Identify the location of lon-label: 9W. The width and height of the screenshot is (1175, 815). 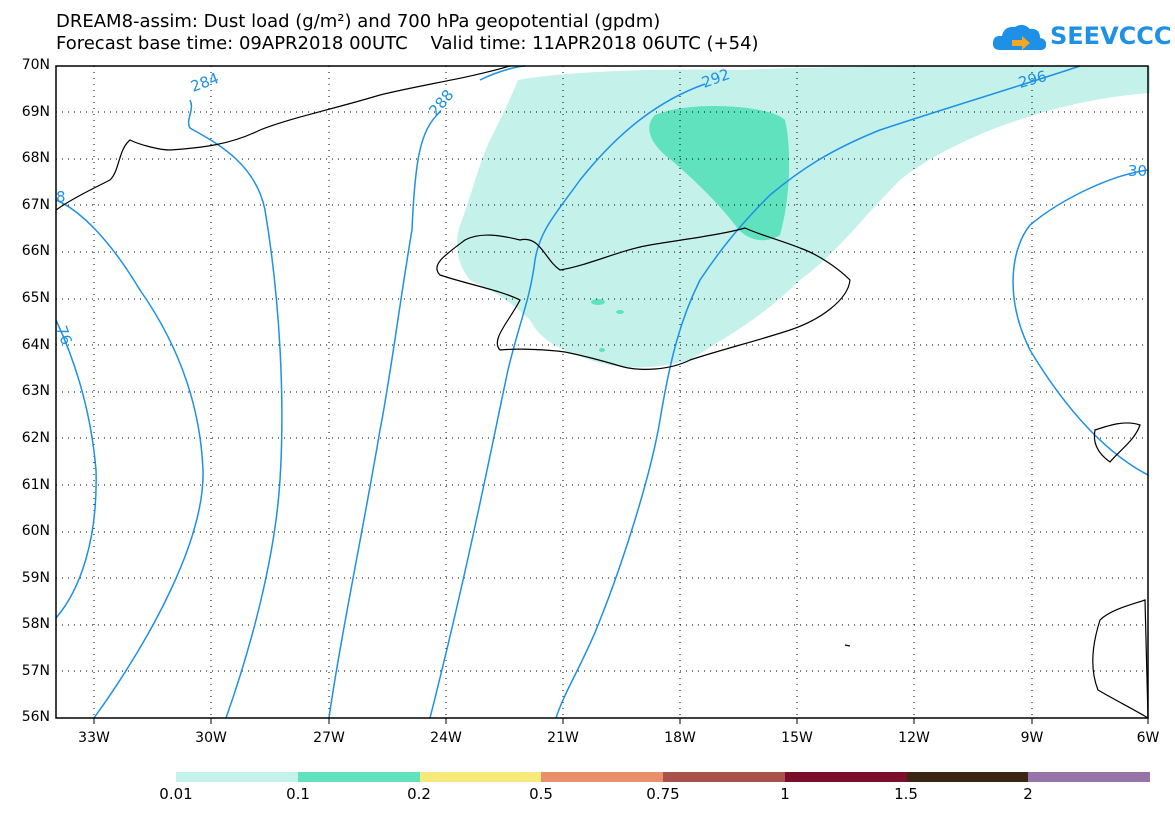
(1032, 738).